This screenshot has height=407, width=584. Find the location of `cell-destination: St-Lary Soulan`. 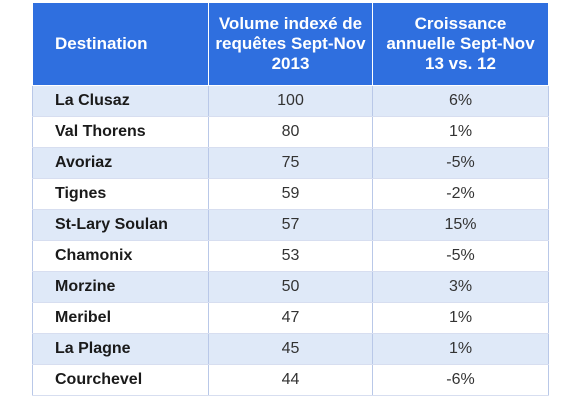

cell-destination: St-Lary Soulan is located at coordinates (120, 225).